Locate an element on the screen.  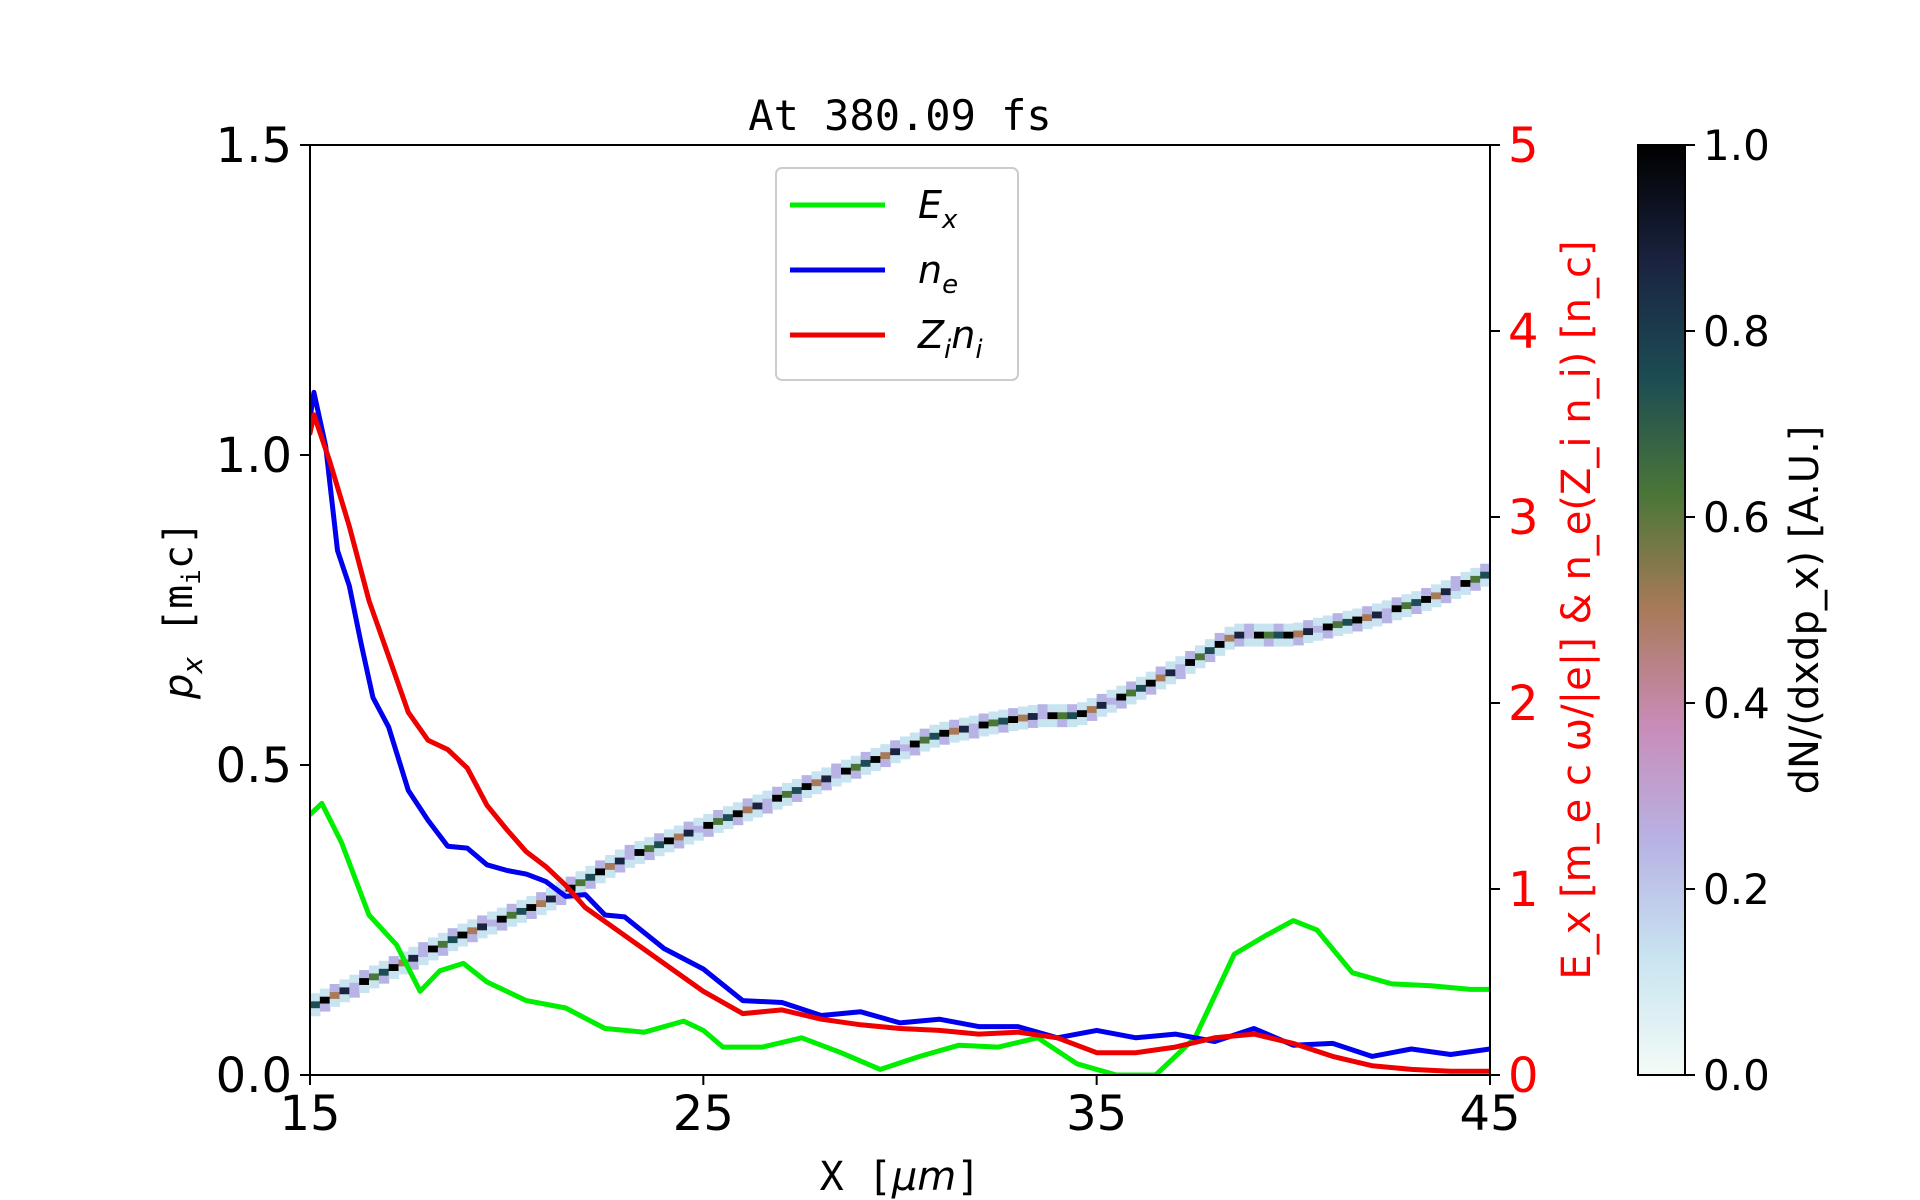
colorbar-tick-label: 0.0 is located at coordinates (1736, 1075).